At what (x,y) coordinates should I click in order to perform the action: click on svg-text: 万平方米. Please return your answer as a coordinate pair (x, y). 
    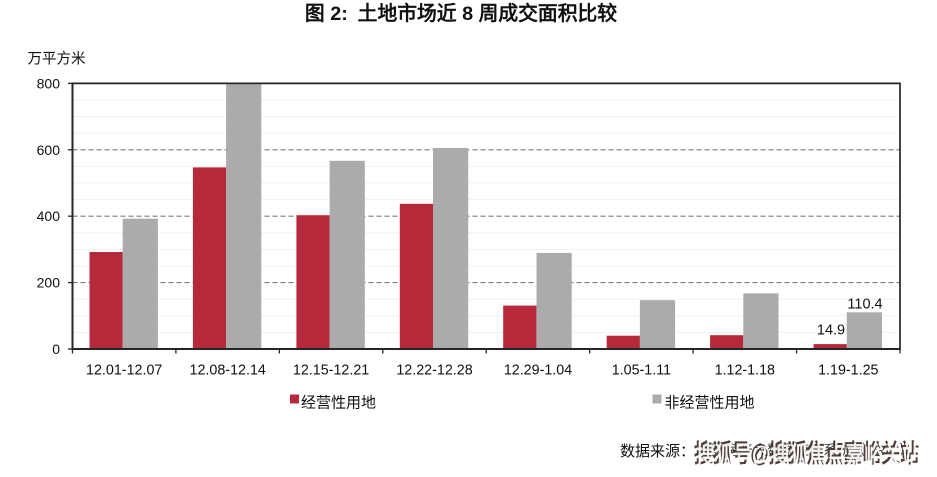
    Looking at the image, I should click on (57, 59).